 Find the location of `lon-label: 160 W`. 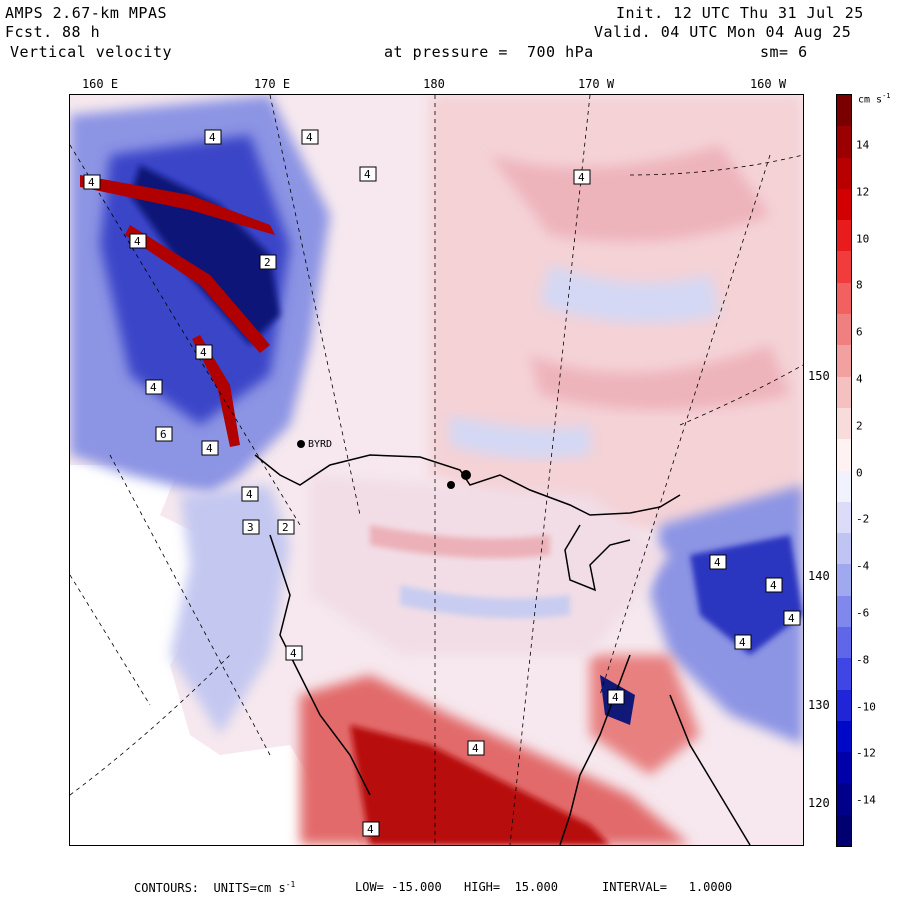

lon-label: 160 W is located at coordinates (768, 84).